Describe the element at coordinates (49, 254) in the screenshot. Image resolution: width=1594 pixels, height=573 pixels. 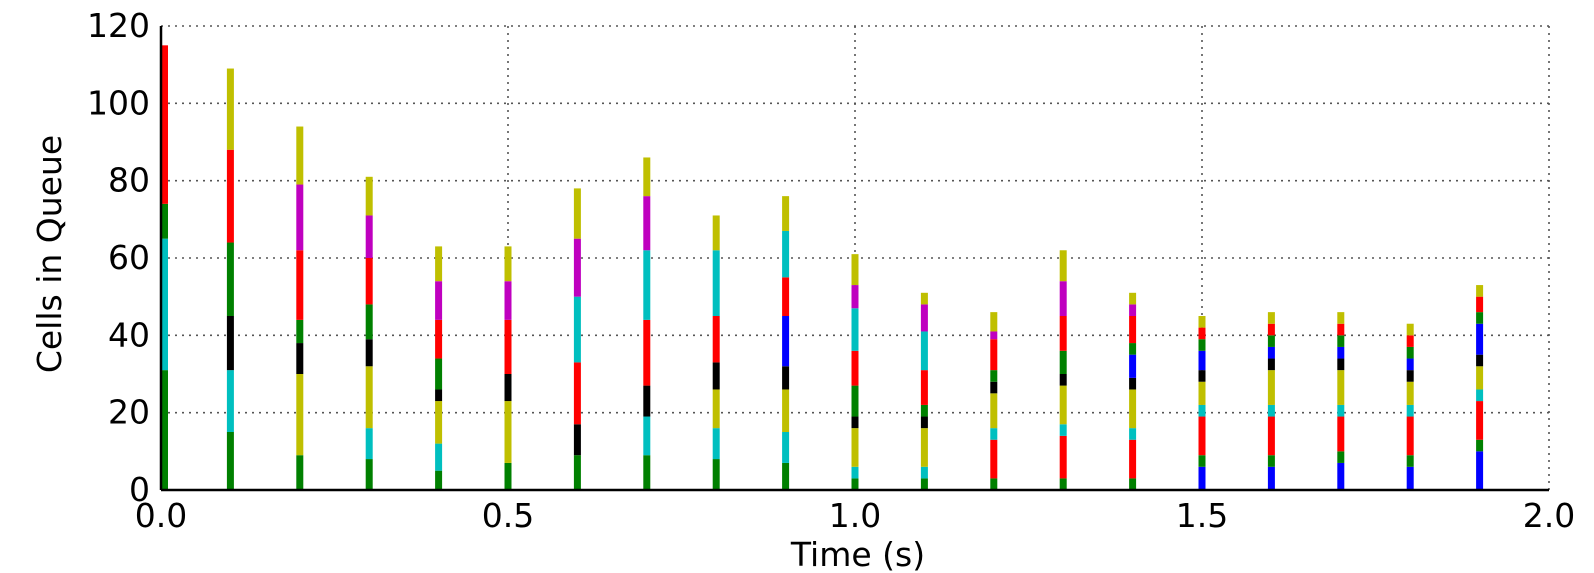
I see `y-axis-label: Cells in Queue` at that location.